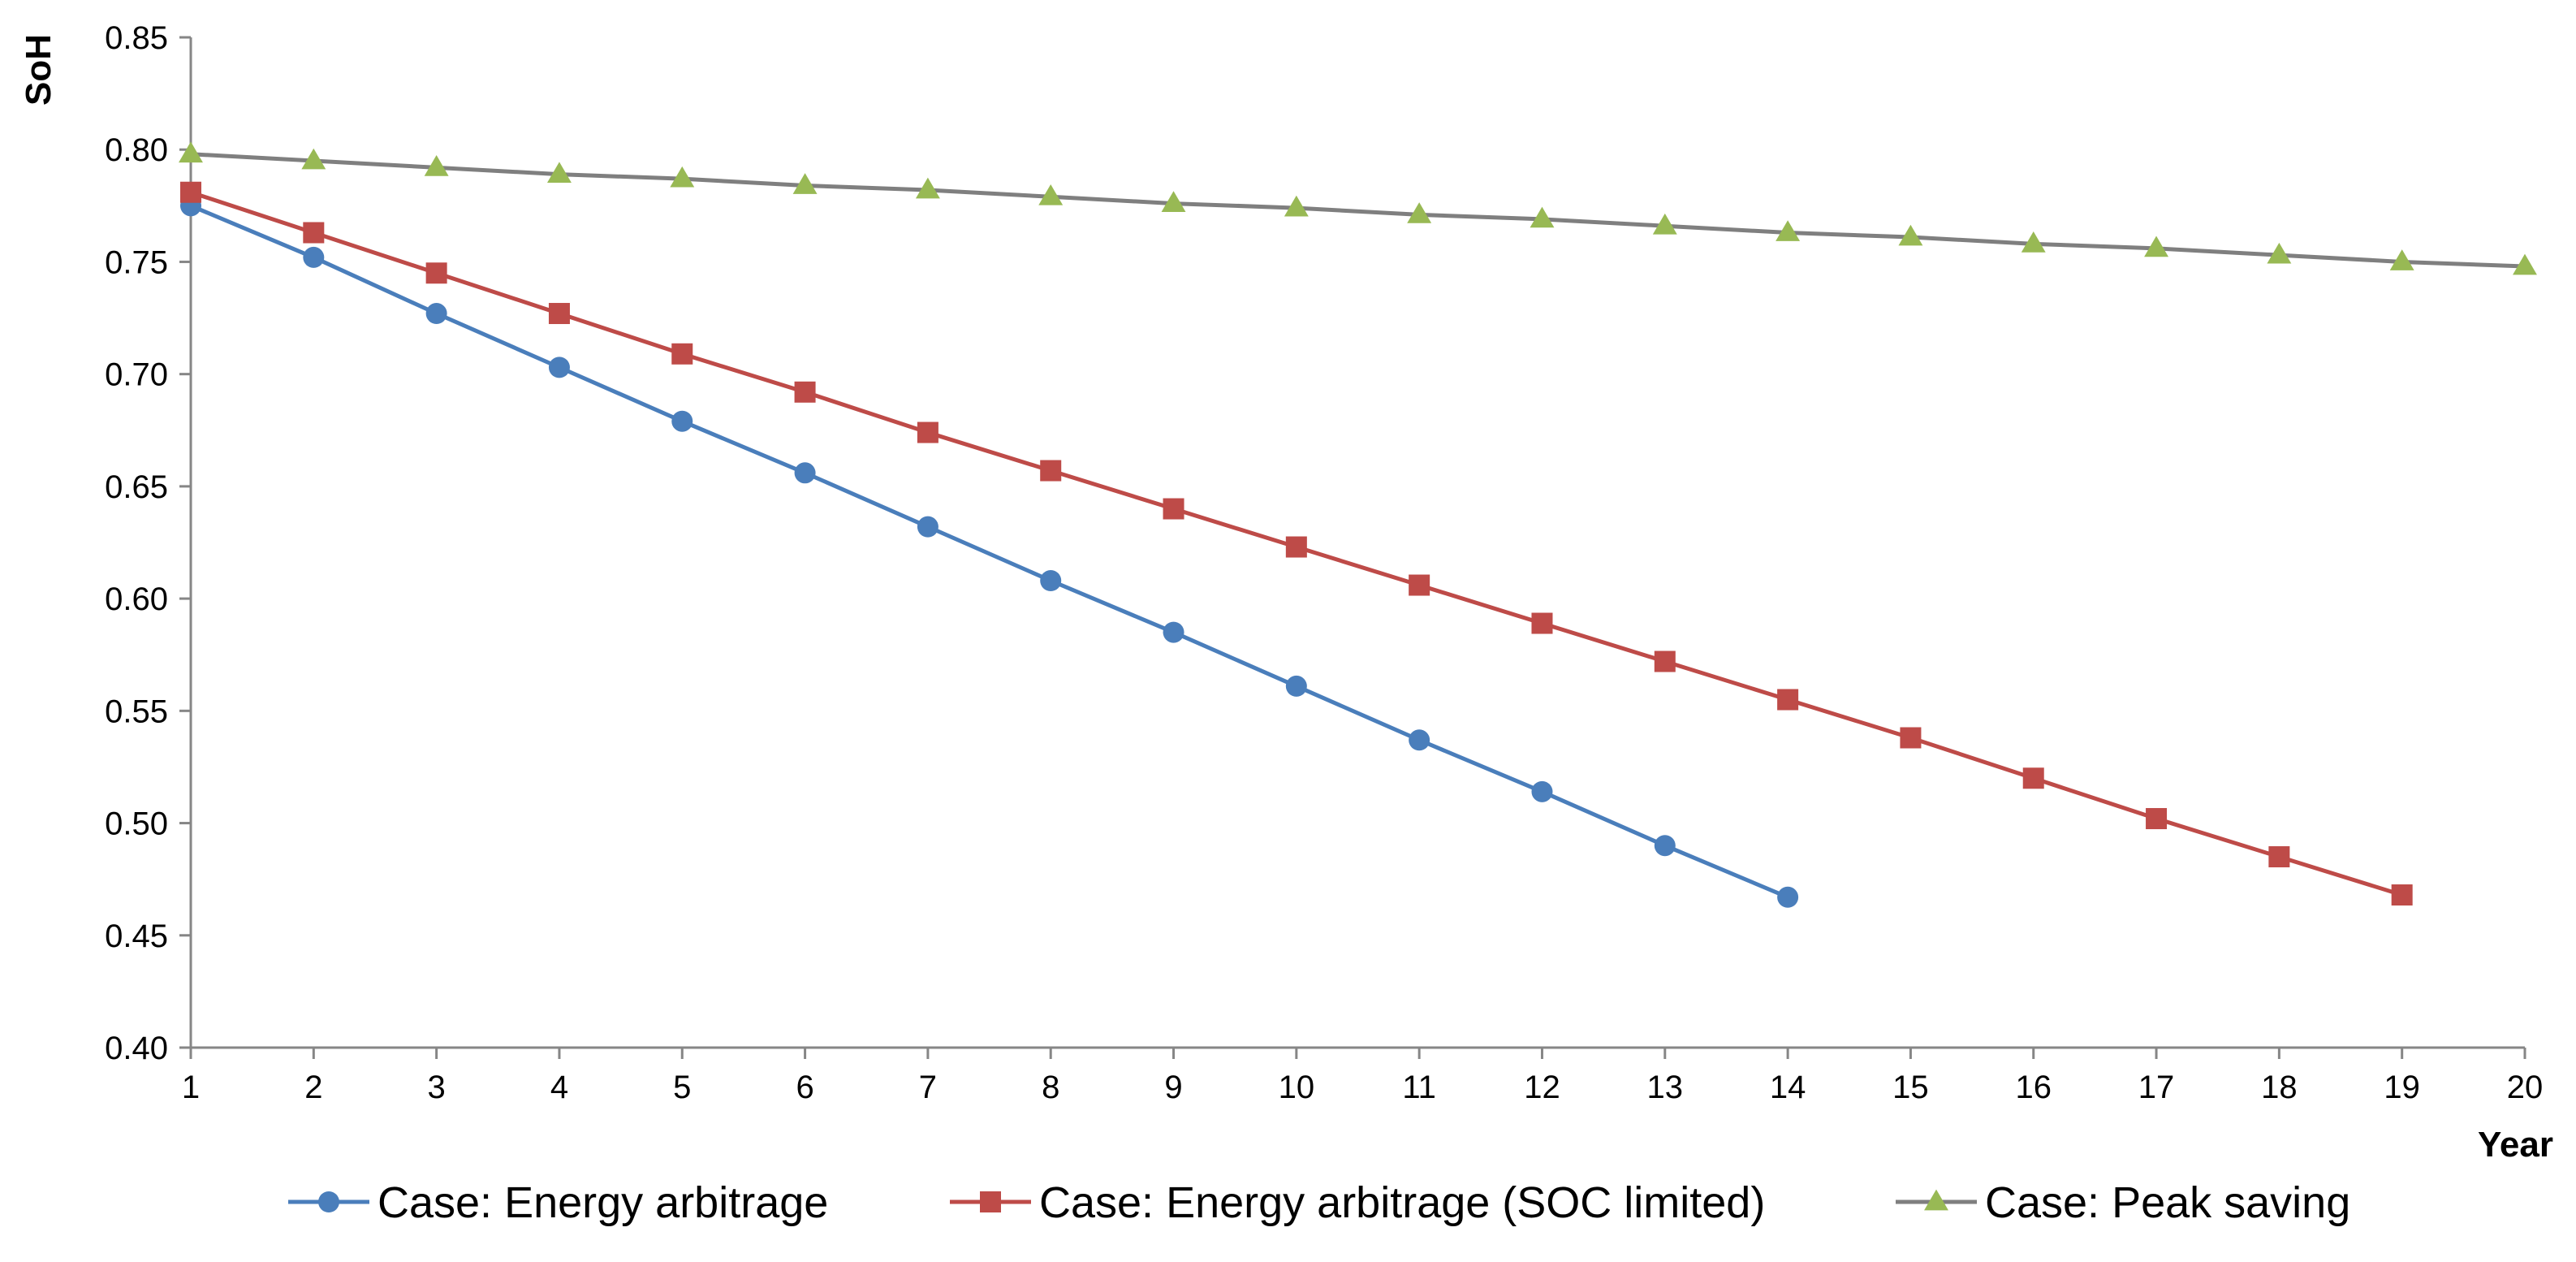 This screenshot has height=1262, width=2576. Describe the element at coordinates (136, 1048) in the screenshot. I see `y-tick-label: 0.40` at that location.